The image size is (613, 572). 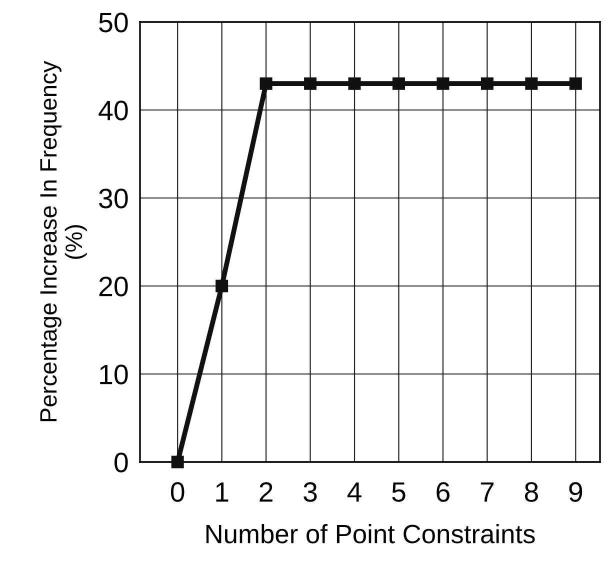 I want to click on x-tick-label: 6, so click(x=443, y=492).